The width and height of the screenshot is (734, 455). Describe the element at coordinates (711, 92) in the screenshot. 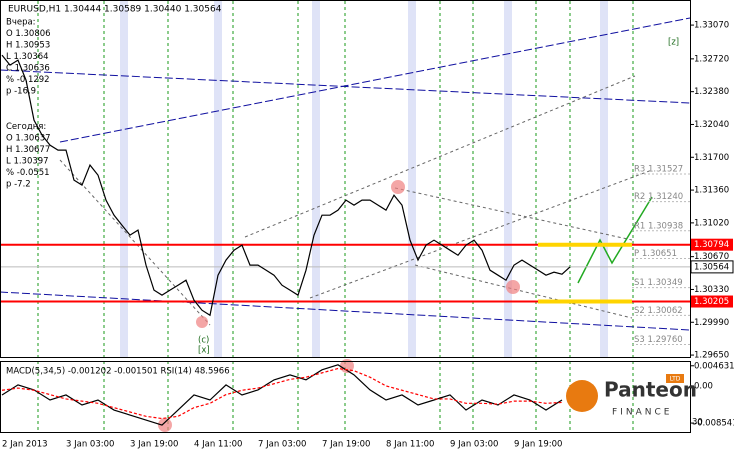

I see `y-tick-label: 1.32380` at that location.